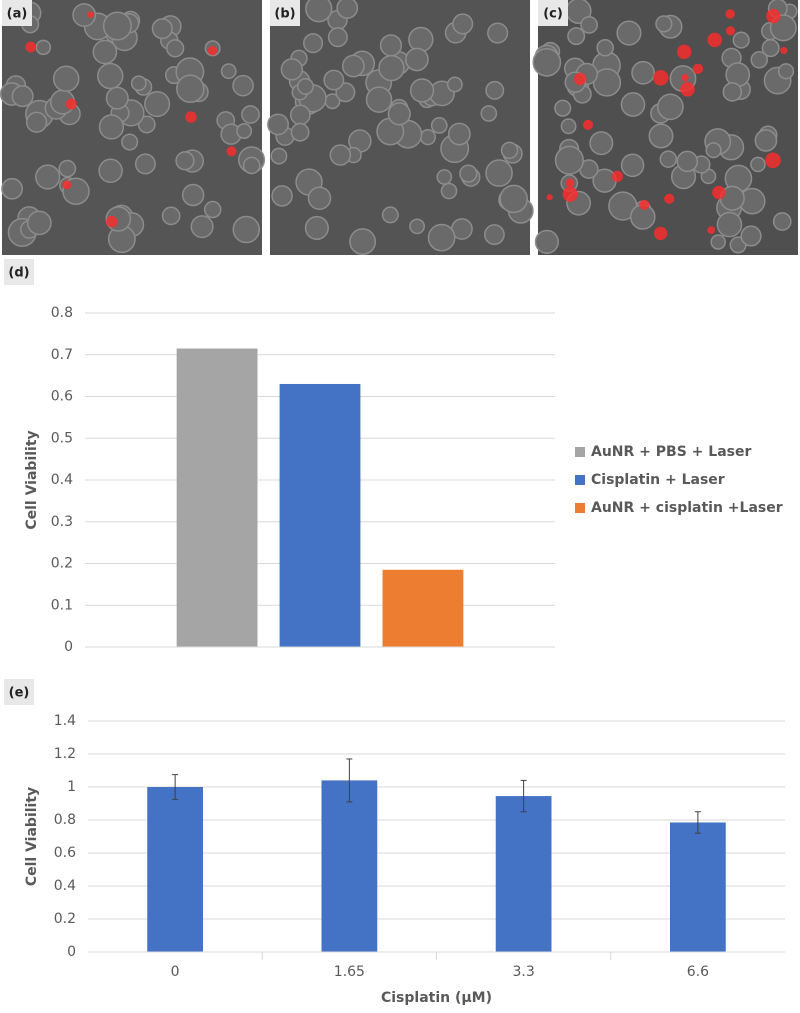 Image resolution: width=800 pixels, height=1013 pixels. I want to click on y-tick-label: 0.3, so click(62, 522).